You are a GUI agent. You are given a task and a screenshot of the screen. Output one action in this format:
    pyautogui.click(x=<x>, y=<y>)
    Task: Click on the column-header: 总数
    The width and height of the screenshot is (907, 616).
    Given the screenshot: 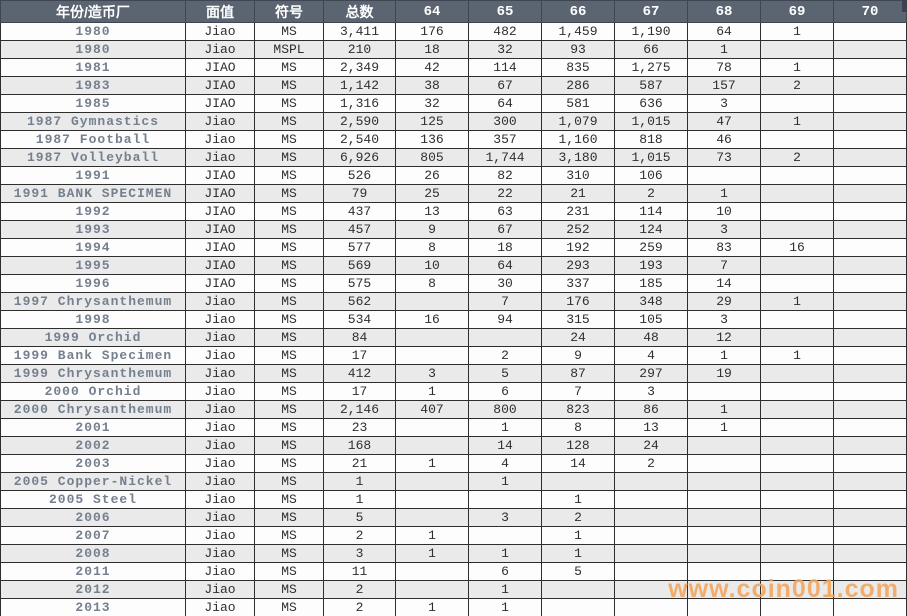 What is the action you would take?
    pyautogui.click(x=359, y=11)
    